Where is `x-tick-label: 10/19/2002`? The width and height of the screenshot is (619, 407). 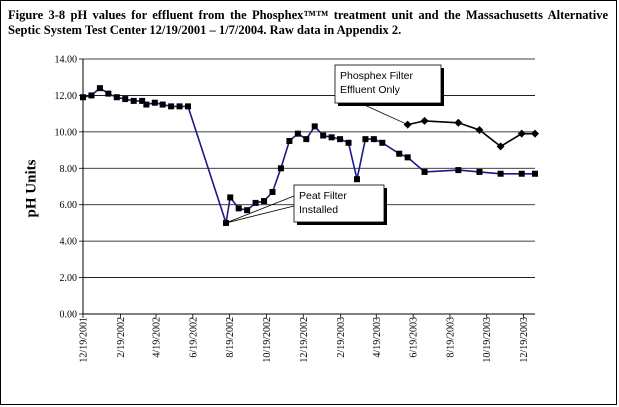 x-tick-label: 10/19/2002 is located at coordinates (267, 340).